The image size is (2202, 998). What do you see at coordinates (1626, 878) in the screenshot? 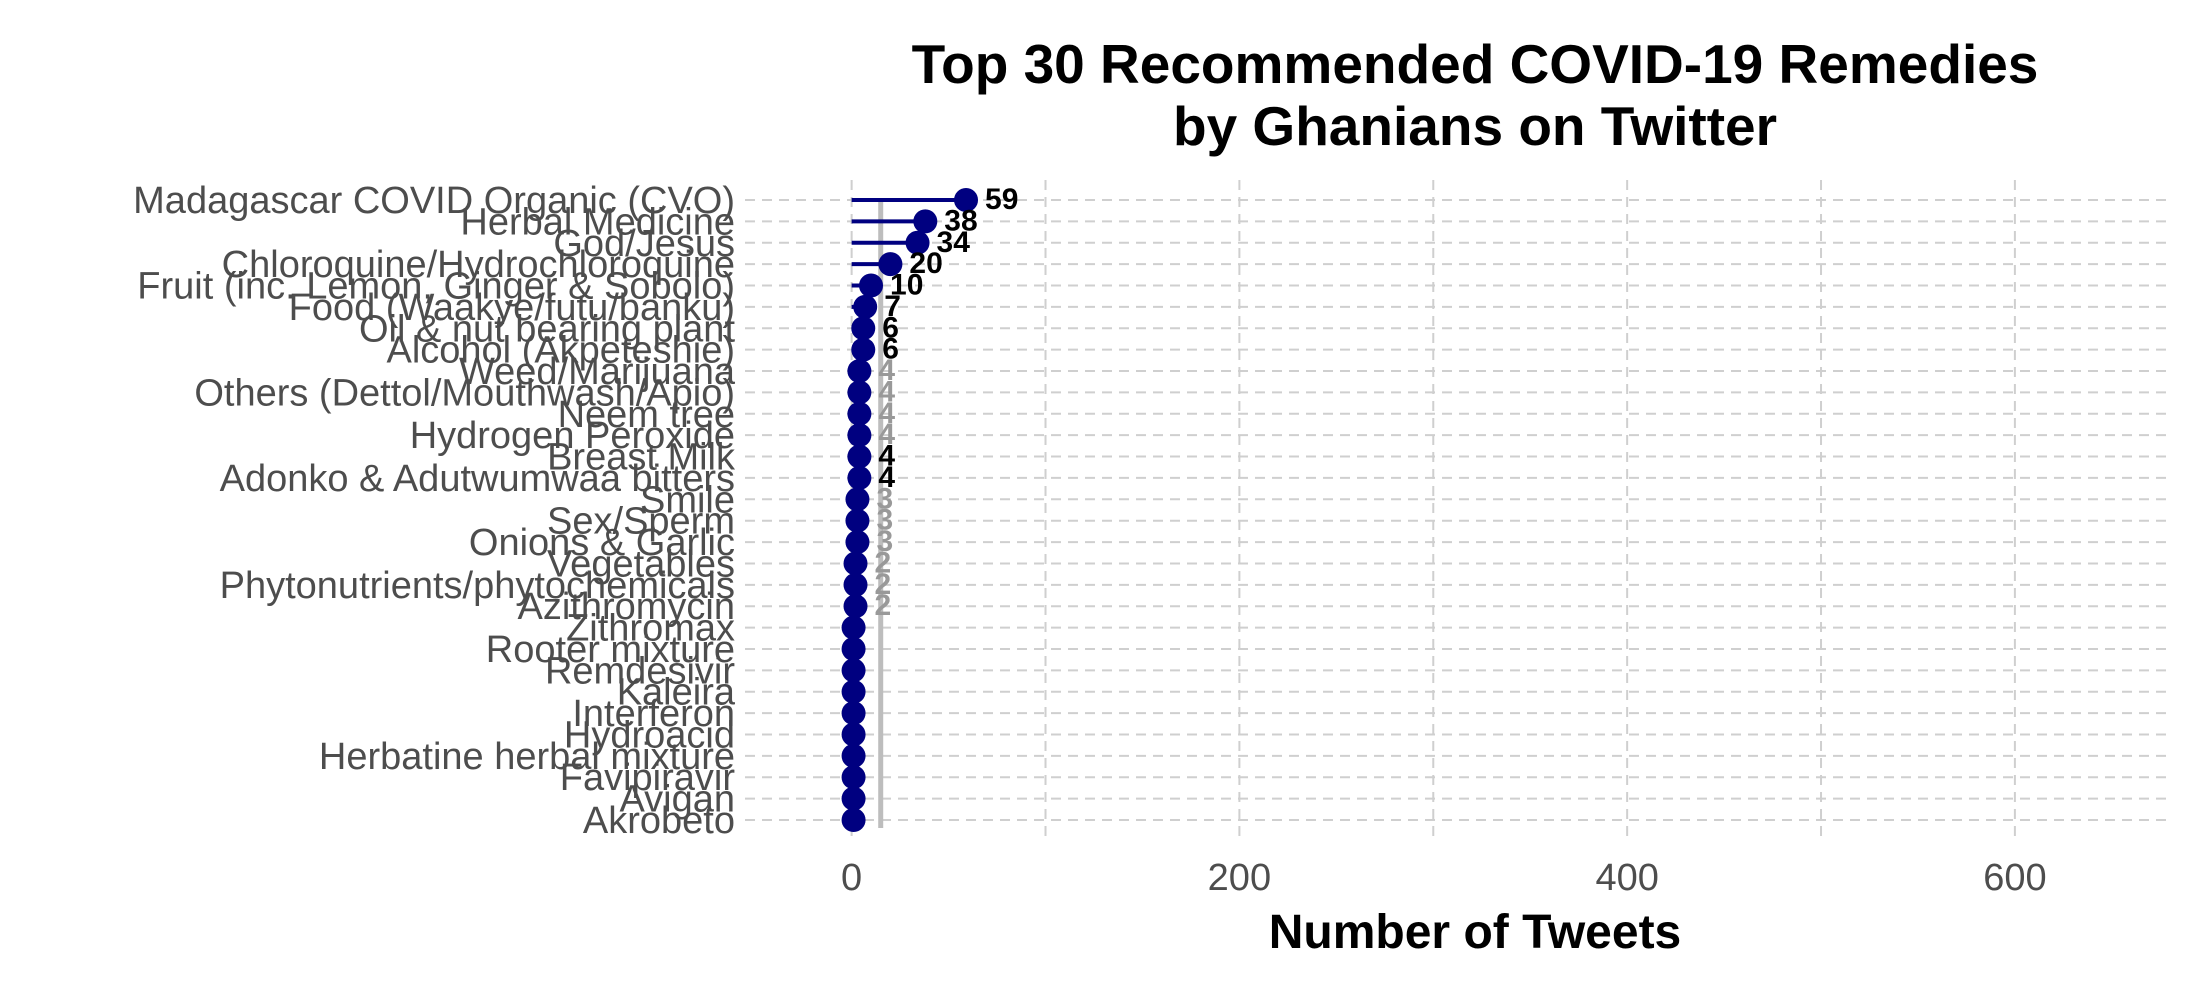
I see `x-tick-label: 400` at bounding box center [1626, 878].